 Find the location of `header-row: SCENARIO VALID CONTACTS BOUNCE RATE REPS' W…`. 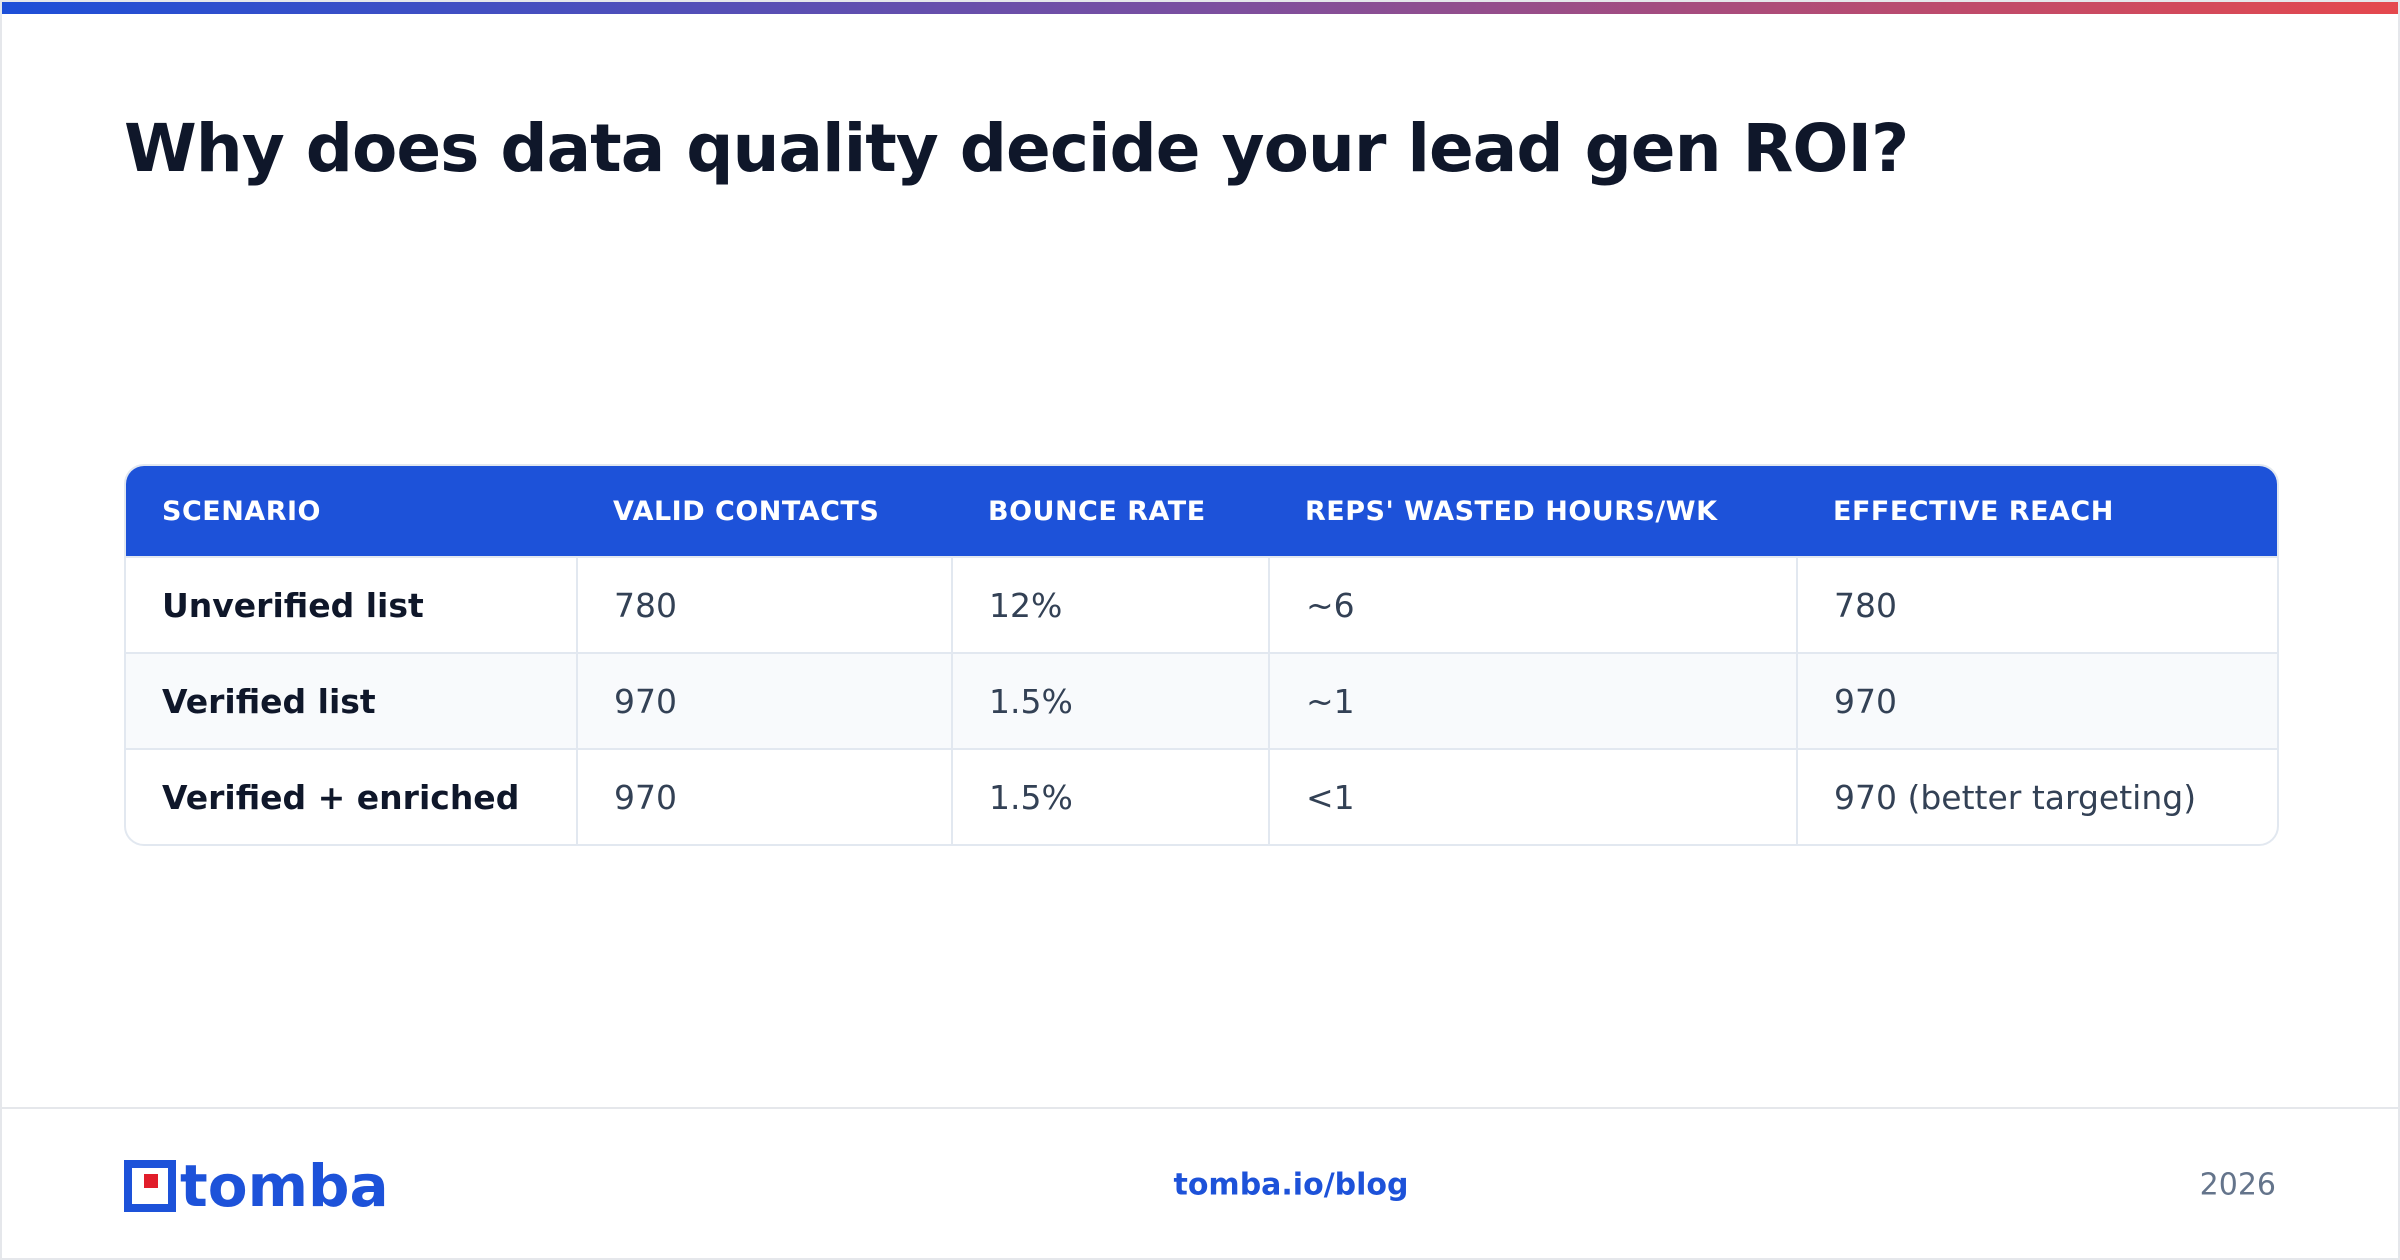

header-row: SCENARIO VALID CONTACTS BOUNCE RATE REPS' W… is located at coordinates (1201, 511).